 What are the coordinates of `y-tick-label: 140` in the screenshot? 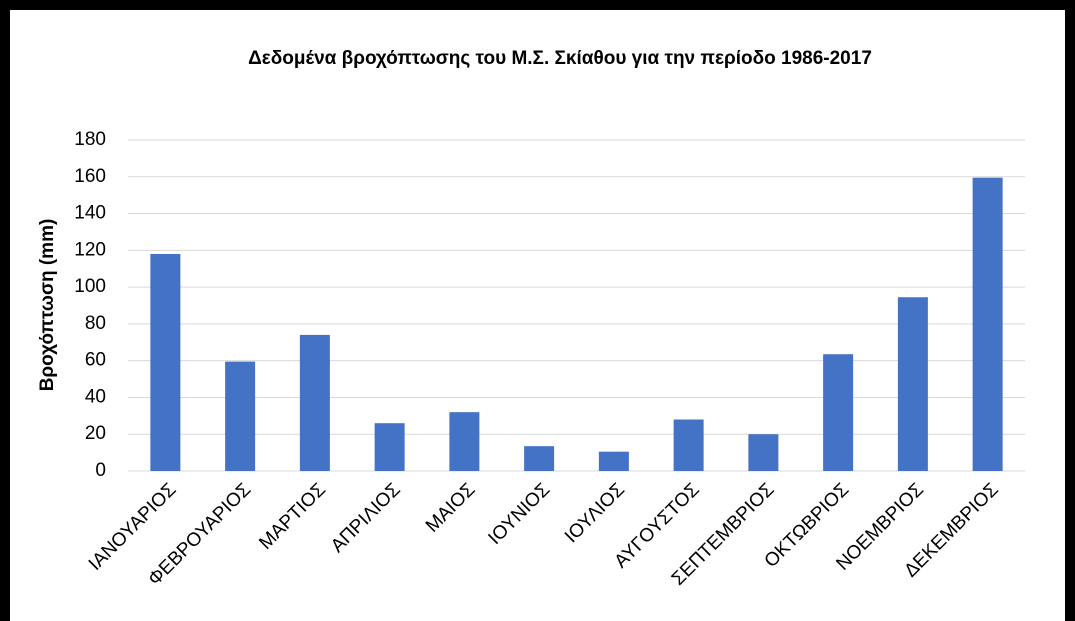 It's located at (90, 213).